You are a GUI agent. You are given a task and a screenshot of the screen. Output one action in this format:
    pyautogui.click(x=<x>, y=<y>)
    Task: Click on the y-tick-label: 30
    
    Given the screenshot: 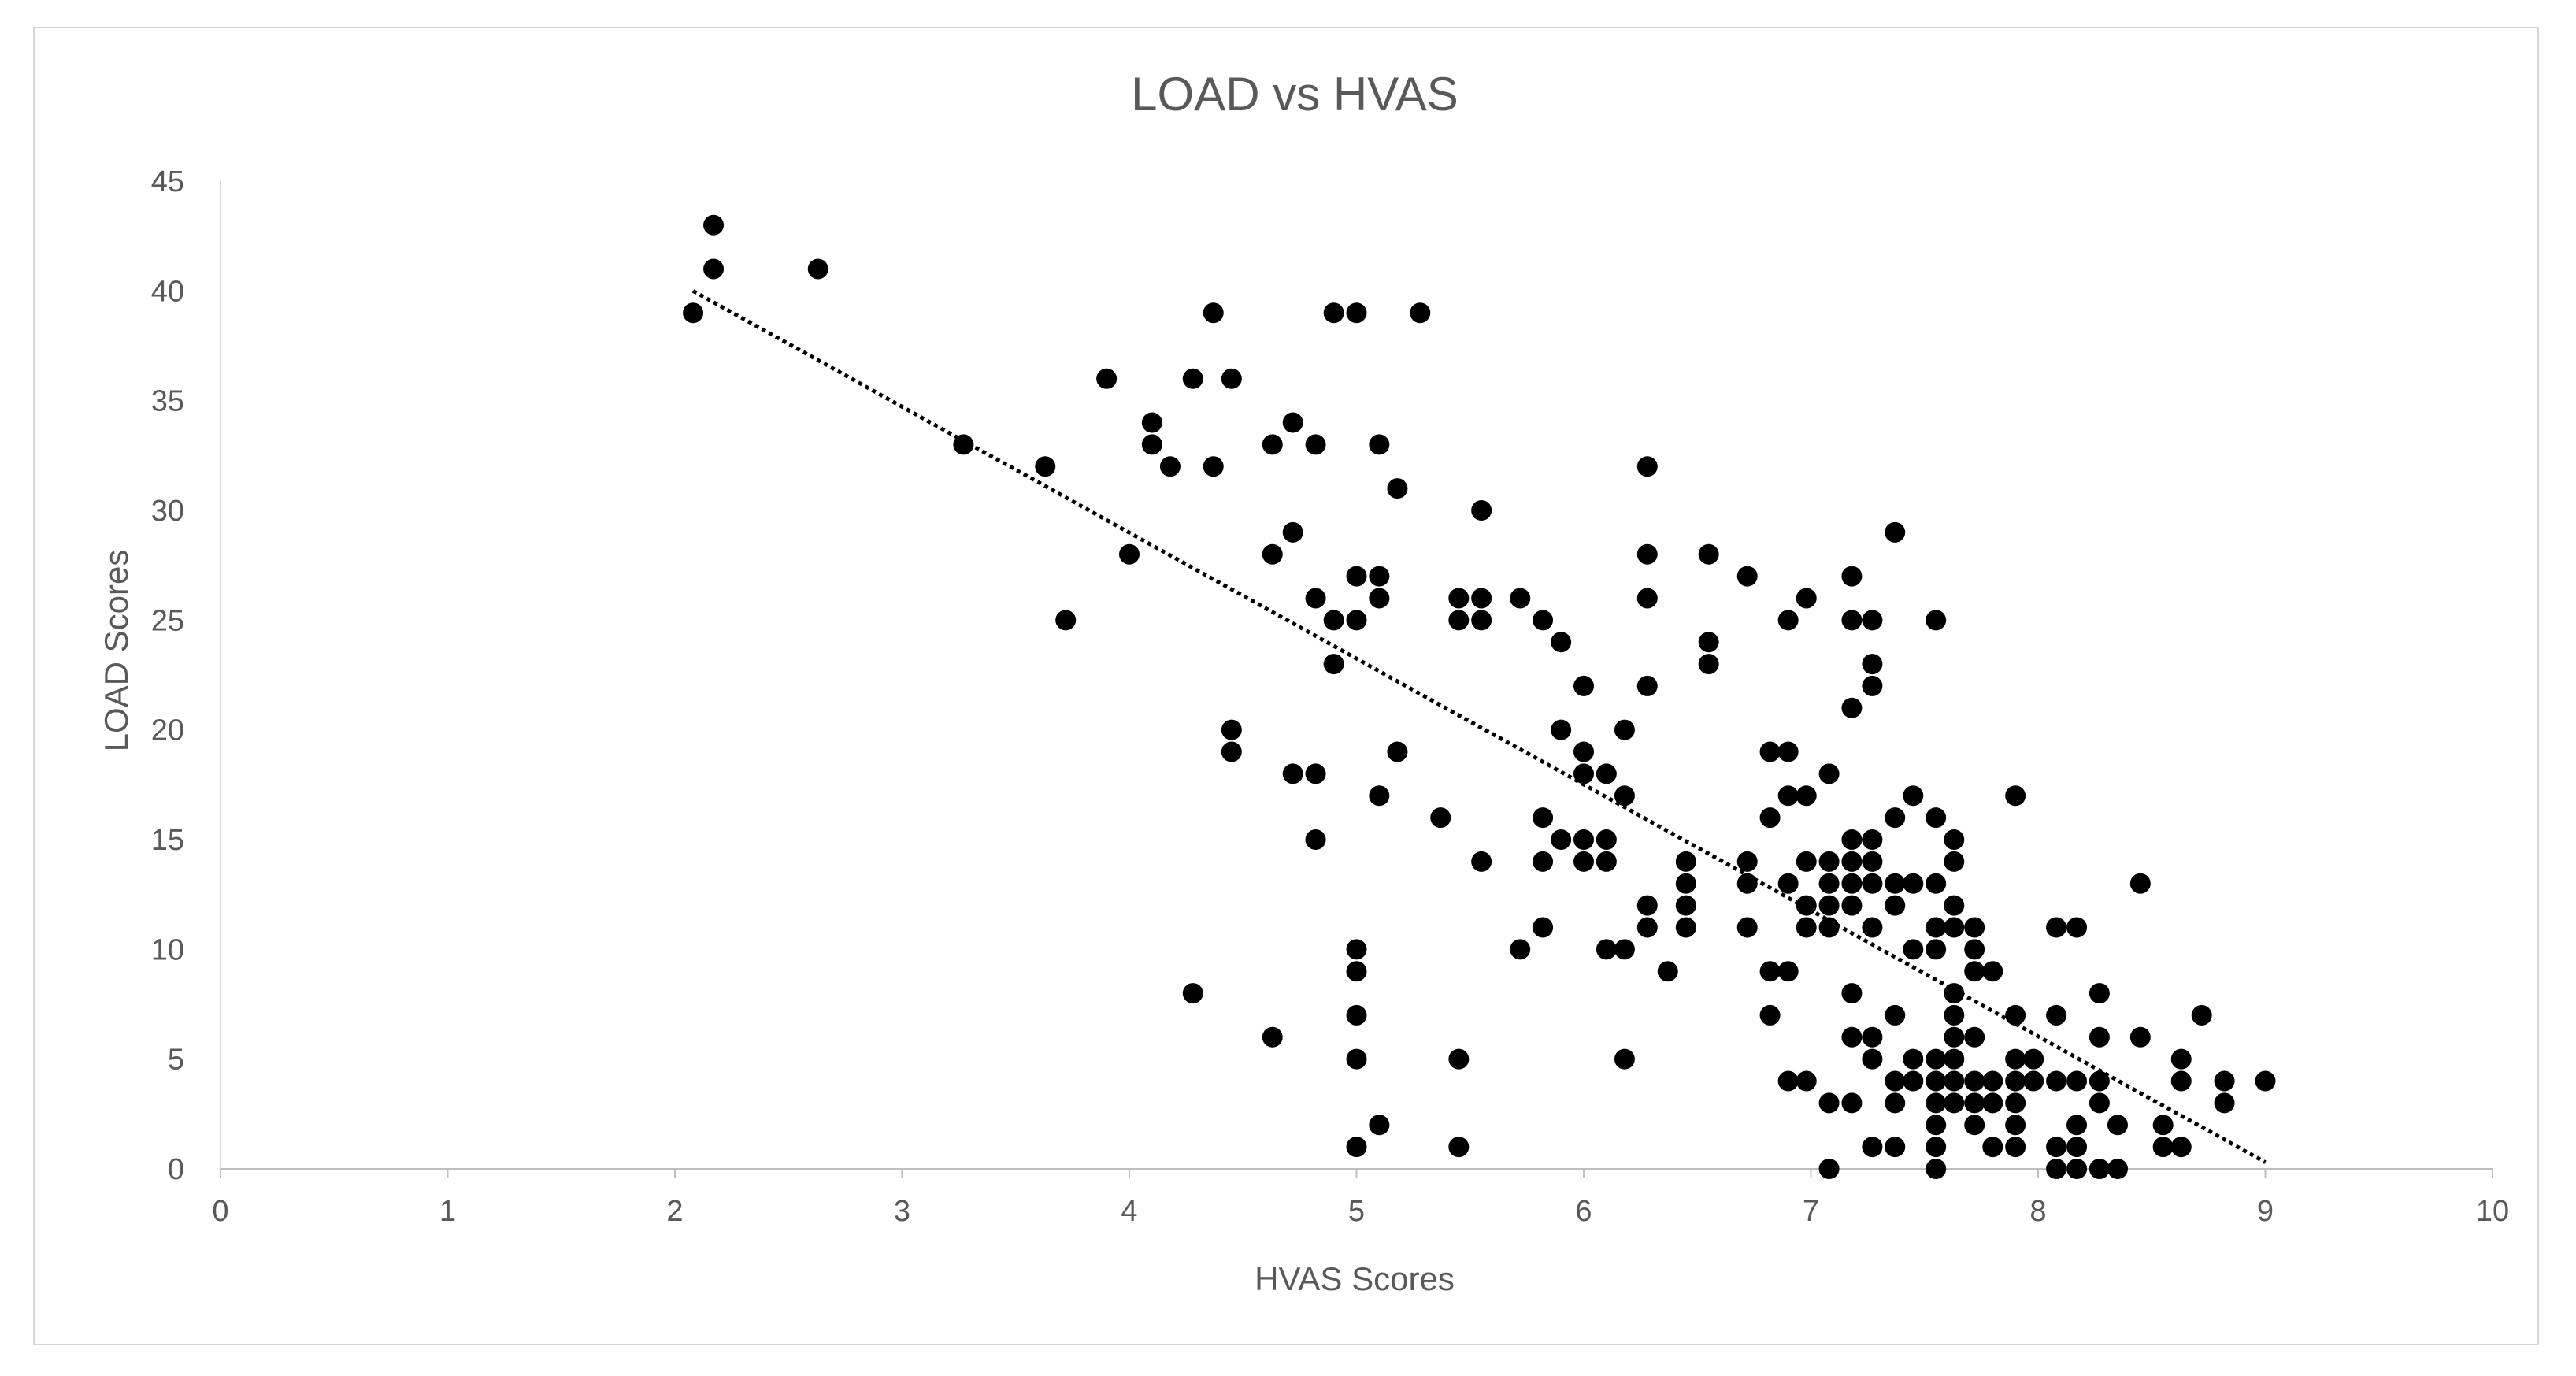 What is the action you would take?
    pyautogui.click(x=167, y=512)
    